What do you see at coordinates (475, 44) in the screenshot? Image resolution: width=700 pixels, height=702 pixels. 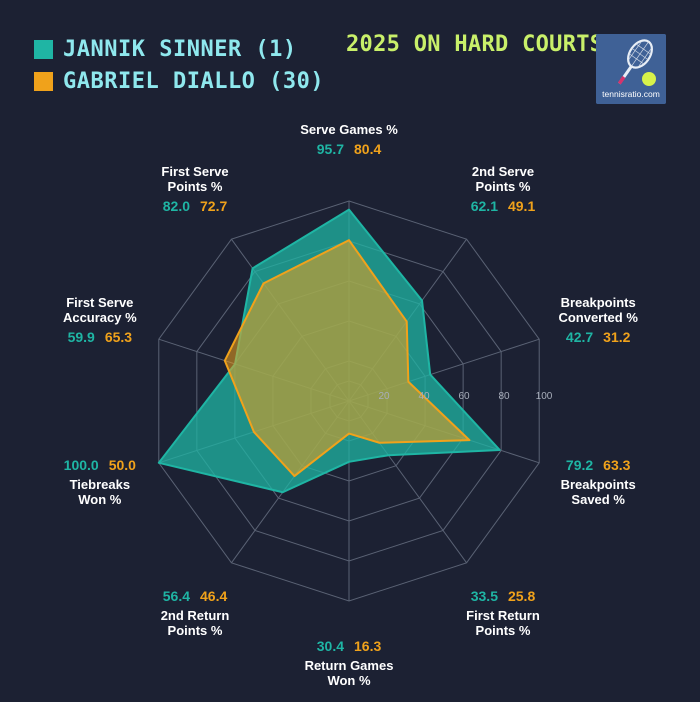 I see `chart-title: 2025 ON HARD COURTS` at bounding box center [475, 44].